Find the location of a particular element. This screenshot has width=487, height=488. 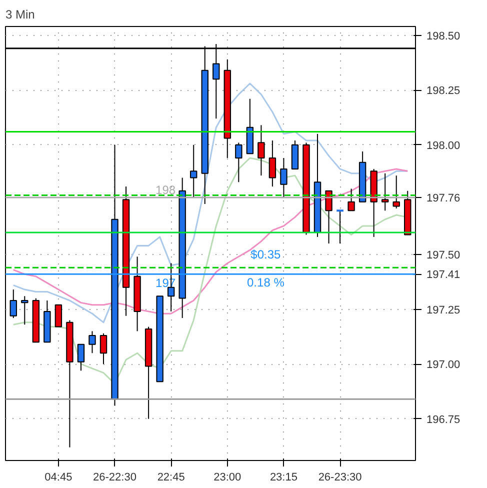

y-tick-label: 198.25 is located at coordinates (443, 91).